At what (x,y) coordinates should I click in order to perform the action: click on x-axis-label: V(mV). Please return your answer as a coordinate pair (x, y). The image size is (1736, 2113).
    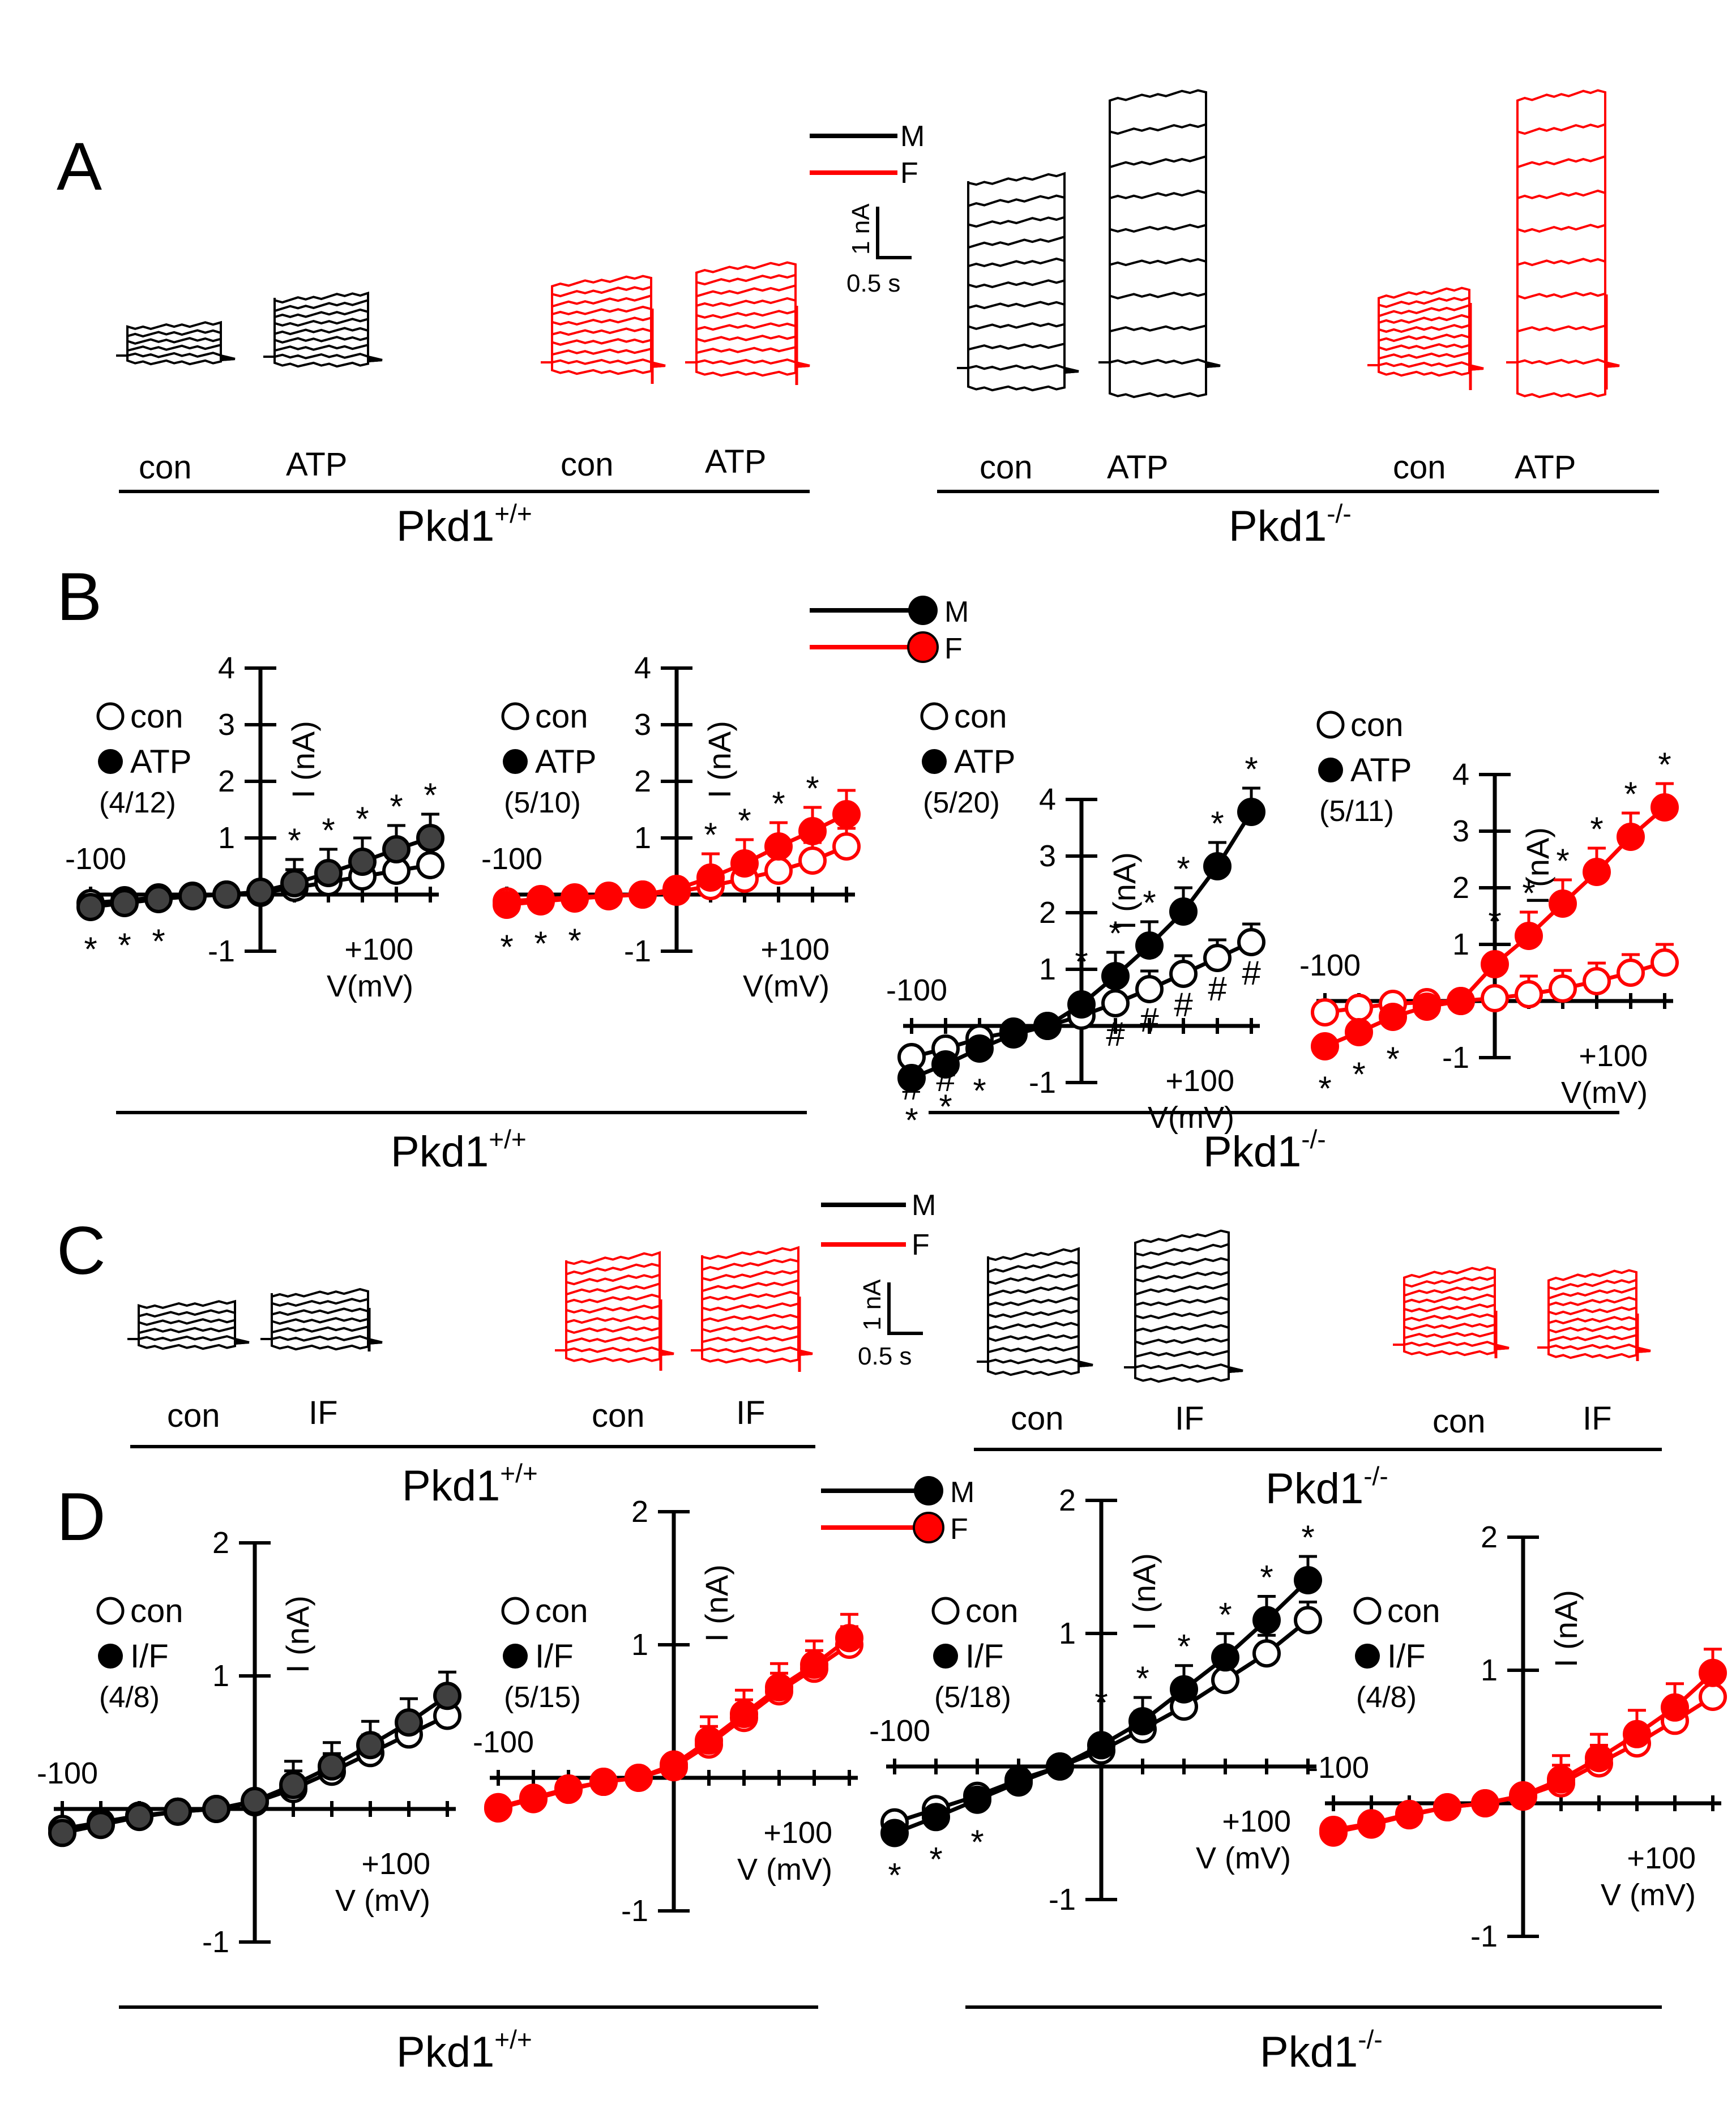
    Looking at the image, I should click on (786, 986).